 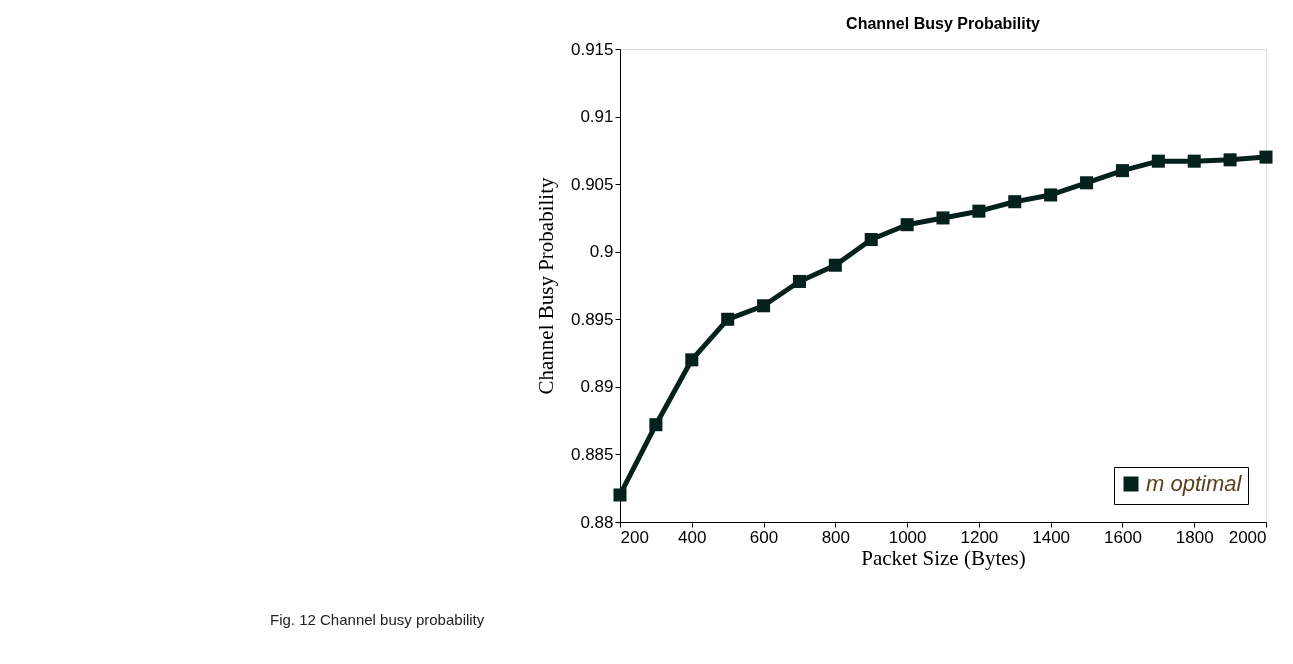 What do you see at coordinates (1051, 537) in the screenshot?
I see `x-tick-label: 1400` at bounding box center [1051, 537].